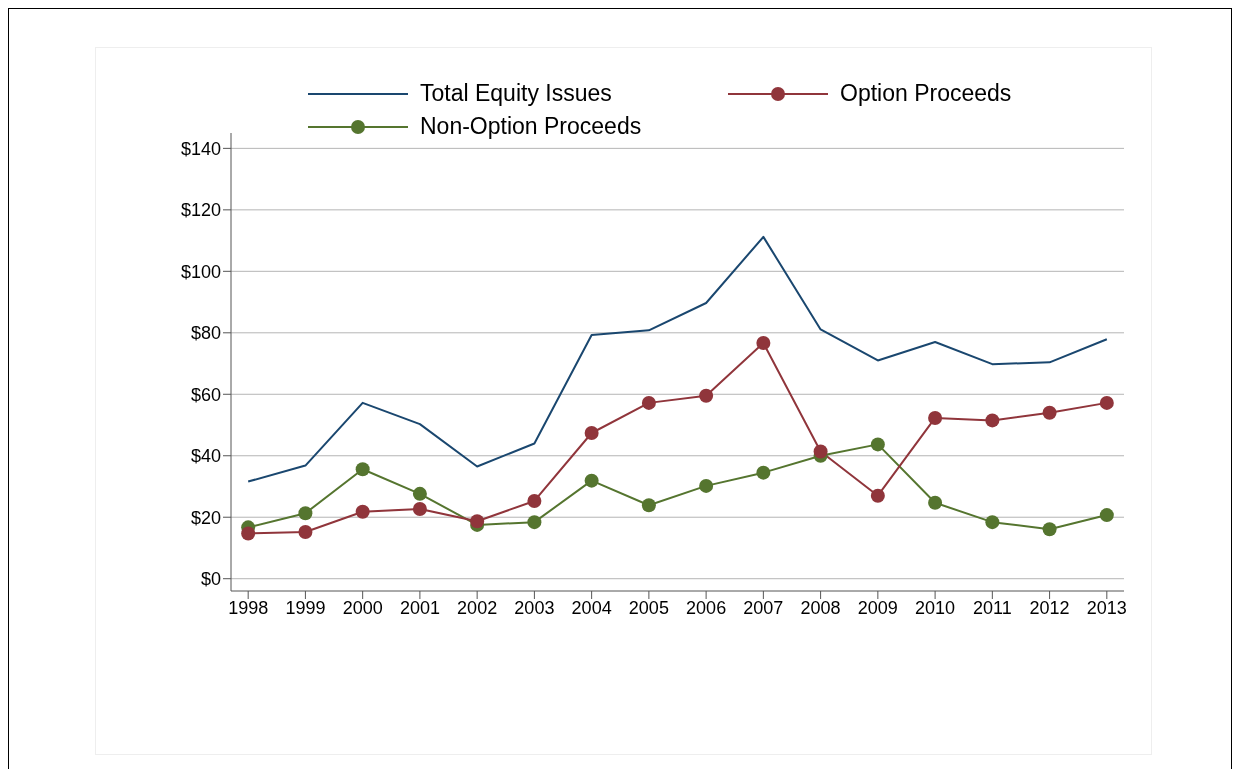 The width and height of the screenshot is (1240, 769). I want to click on y-tick-label: $80, so click(205, 333).